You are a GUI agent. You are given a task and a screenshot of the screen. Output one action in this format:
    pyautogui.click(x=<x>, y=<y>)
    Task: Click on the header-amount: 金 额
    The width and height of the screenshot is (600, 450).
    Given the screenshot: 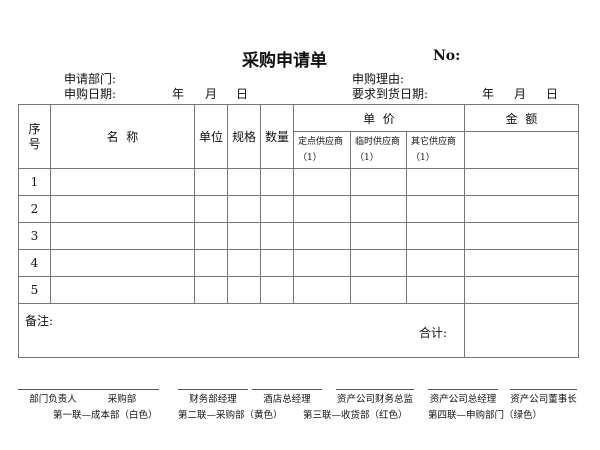 What is the action you would take?
    pyautogui.click(x=521, y=118)
    